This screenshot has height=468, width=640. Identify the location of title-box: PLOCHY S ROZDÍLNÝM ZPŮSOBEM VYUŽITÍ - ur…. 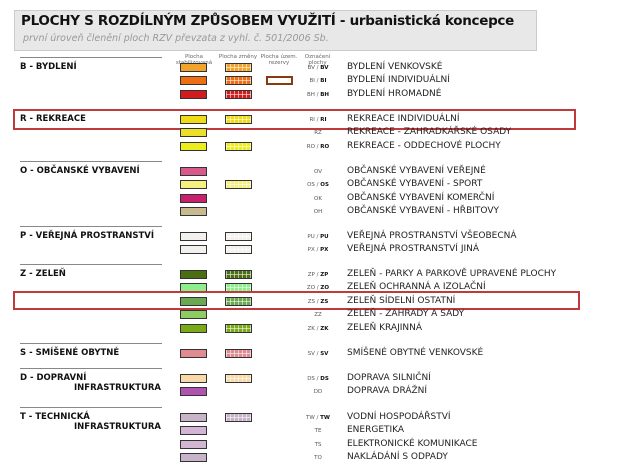
(275, 30).